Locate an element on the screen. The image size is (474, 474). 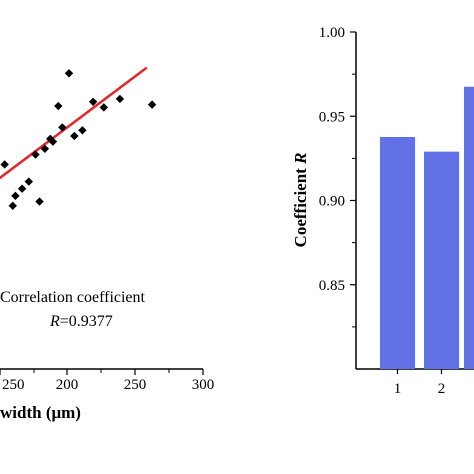
bar-y-ticks: 1.00 0.95 0.90 0.85 is located at coordinates (337, 176).